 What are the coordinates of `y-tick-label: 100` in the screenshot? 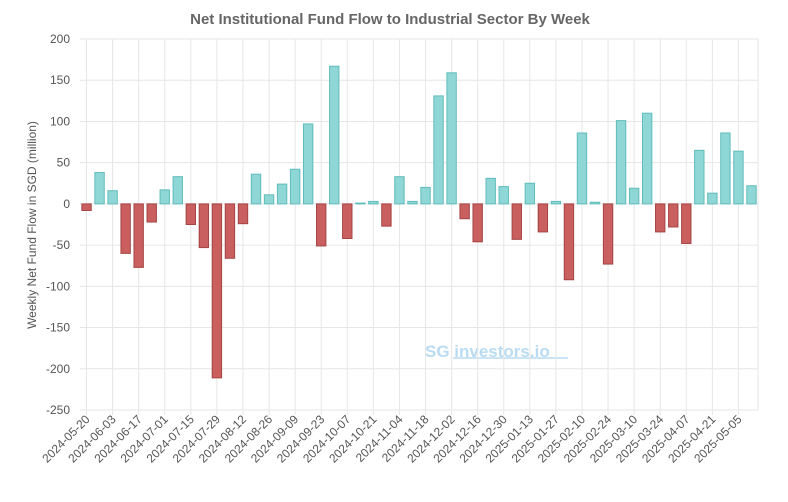 It's located at (60, 121).